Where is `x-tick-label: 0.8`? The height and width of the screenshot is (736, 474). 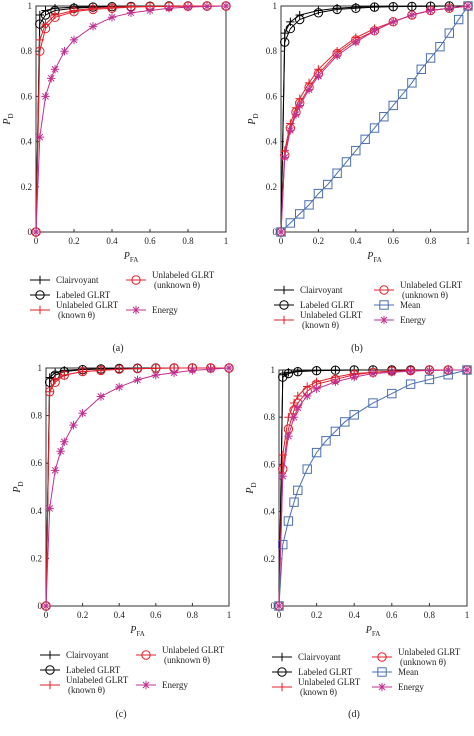
x-tick-label: 0.8 is located at coordinates (188, 241).